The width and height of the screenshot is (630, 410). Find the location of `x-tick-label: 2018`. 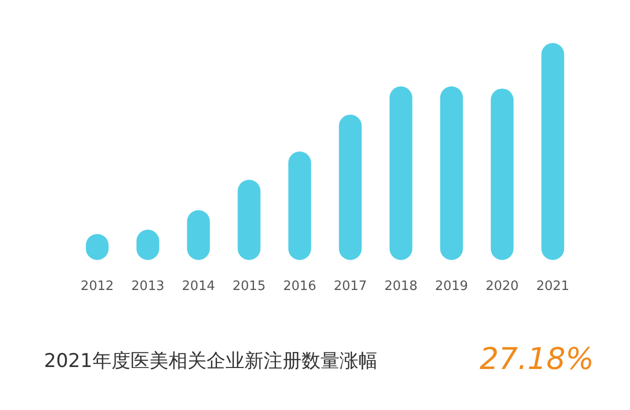

x-tick-label: 2018 is located at coordinates (401, 286).